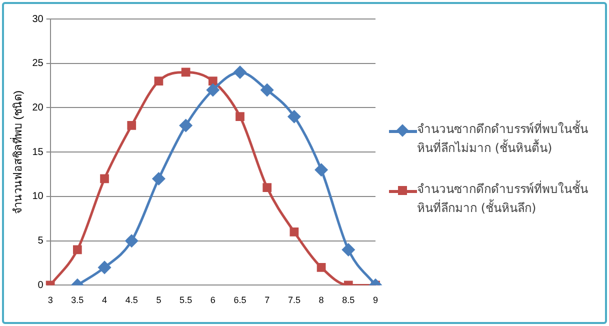 The height and width of the screenshot is (326, 609). Describe the element at coordinates (348, 300) in the screenshot. I see `x-tick-label: 8.5` at that location.